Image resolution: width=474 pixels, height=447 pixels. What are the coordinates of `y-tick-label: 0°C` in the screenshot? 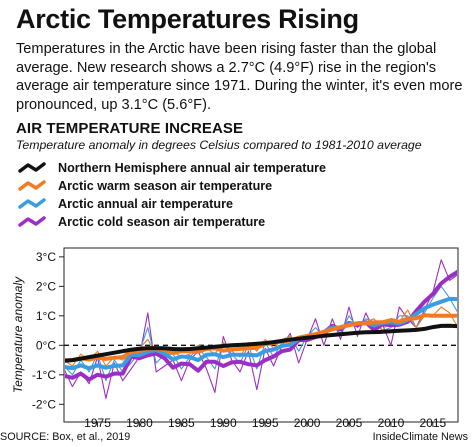 It's located at (46, 345).